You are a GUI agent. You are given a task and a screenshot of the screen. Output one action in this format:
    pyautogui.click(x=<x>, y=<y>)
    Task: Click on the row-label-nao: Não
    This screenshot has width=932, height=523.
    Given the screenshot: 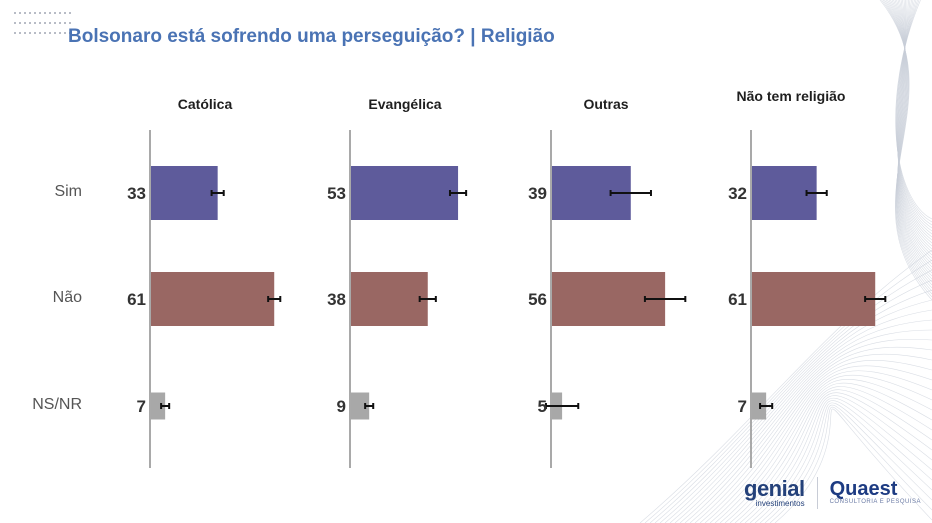 What is the action you would take?
    pyautogui.click(x=67, y=297)
    